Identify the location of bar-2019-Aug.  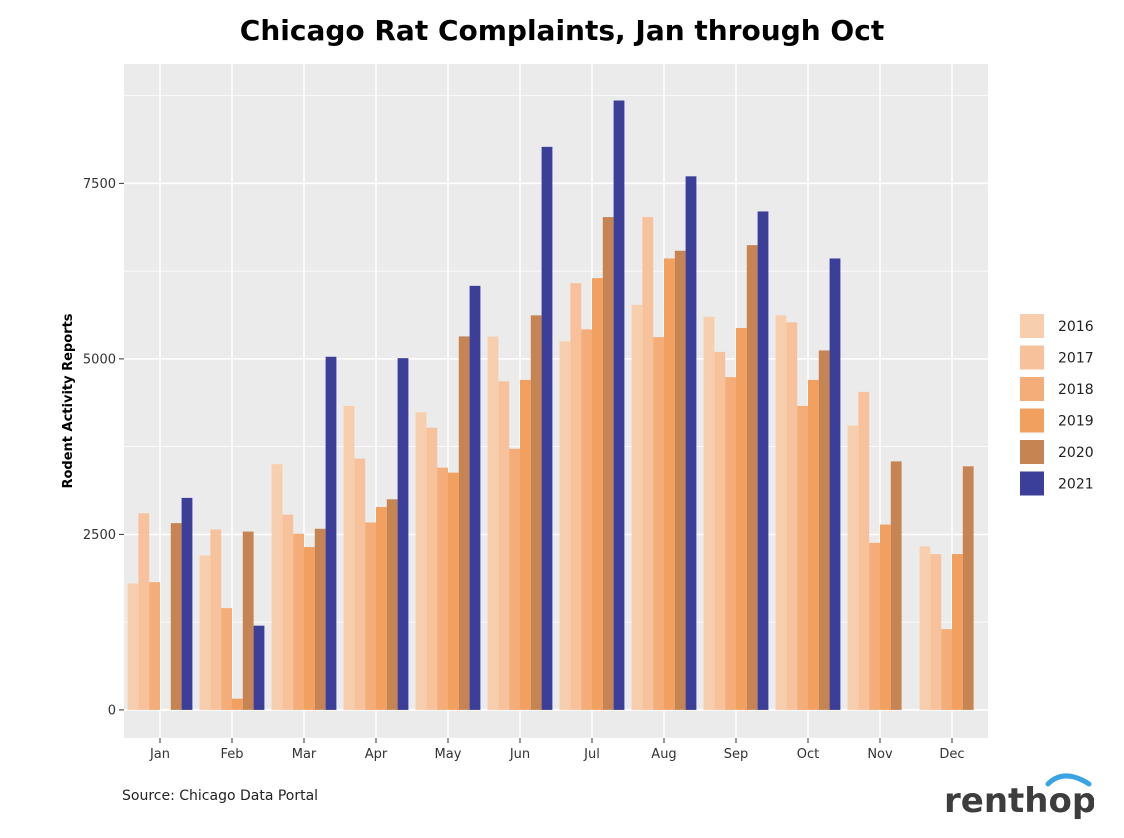
(669, 484).